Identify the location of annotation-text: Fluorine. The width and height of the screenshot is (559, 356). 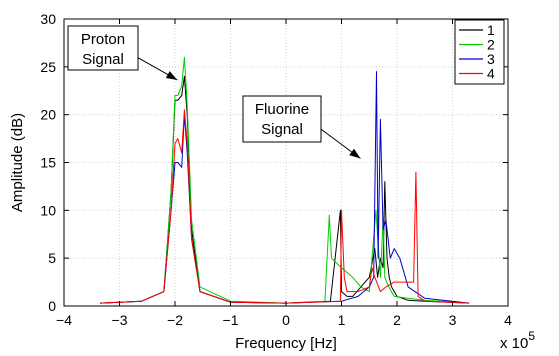
(282, 109).